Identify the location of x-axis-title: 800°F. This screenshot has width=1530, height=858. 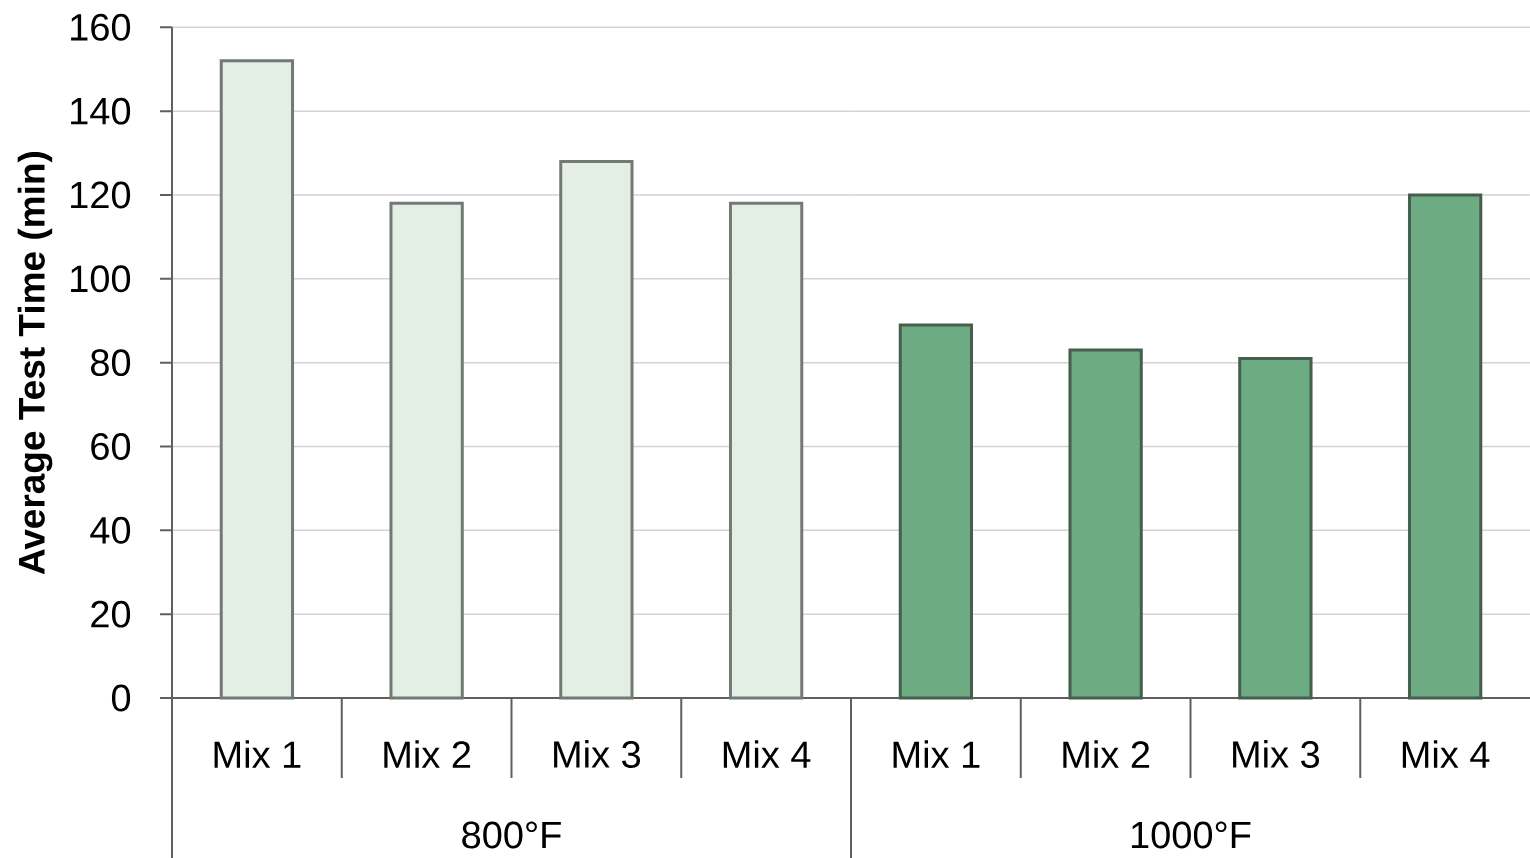
(511, 835).